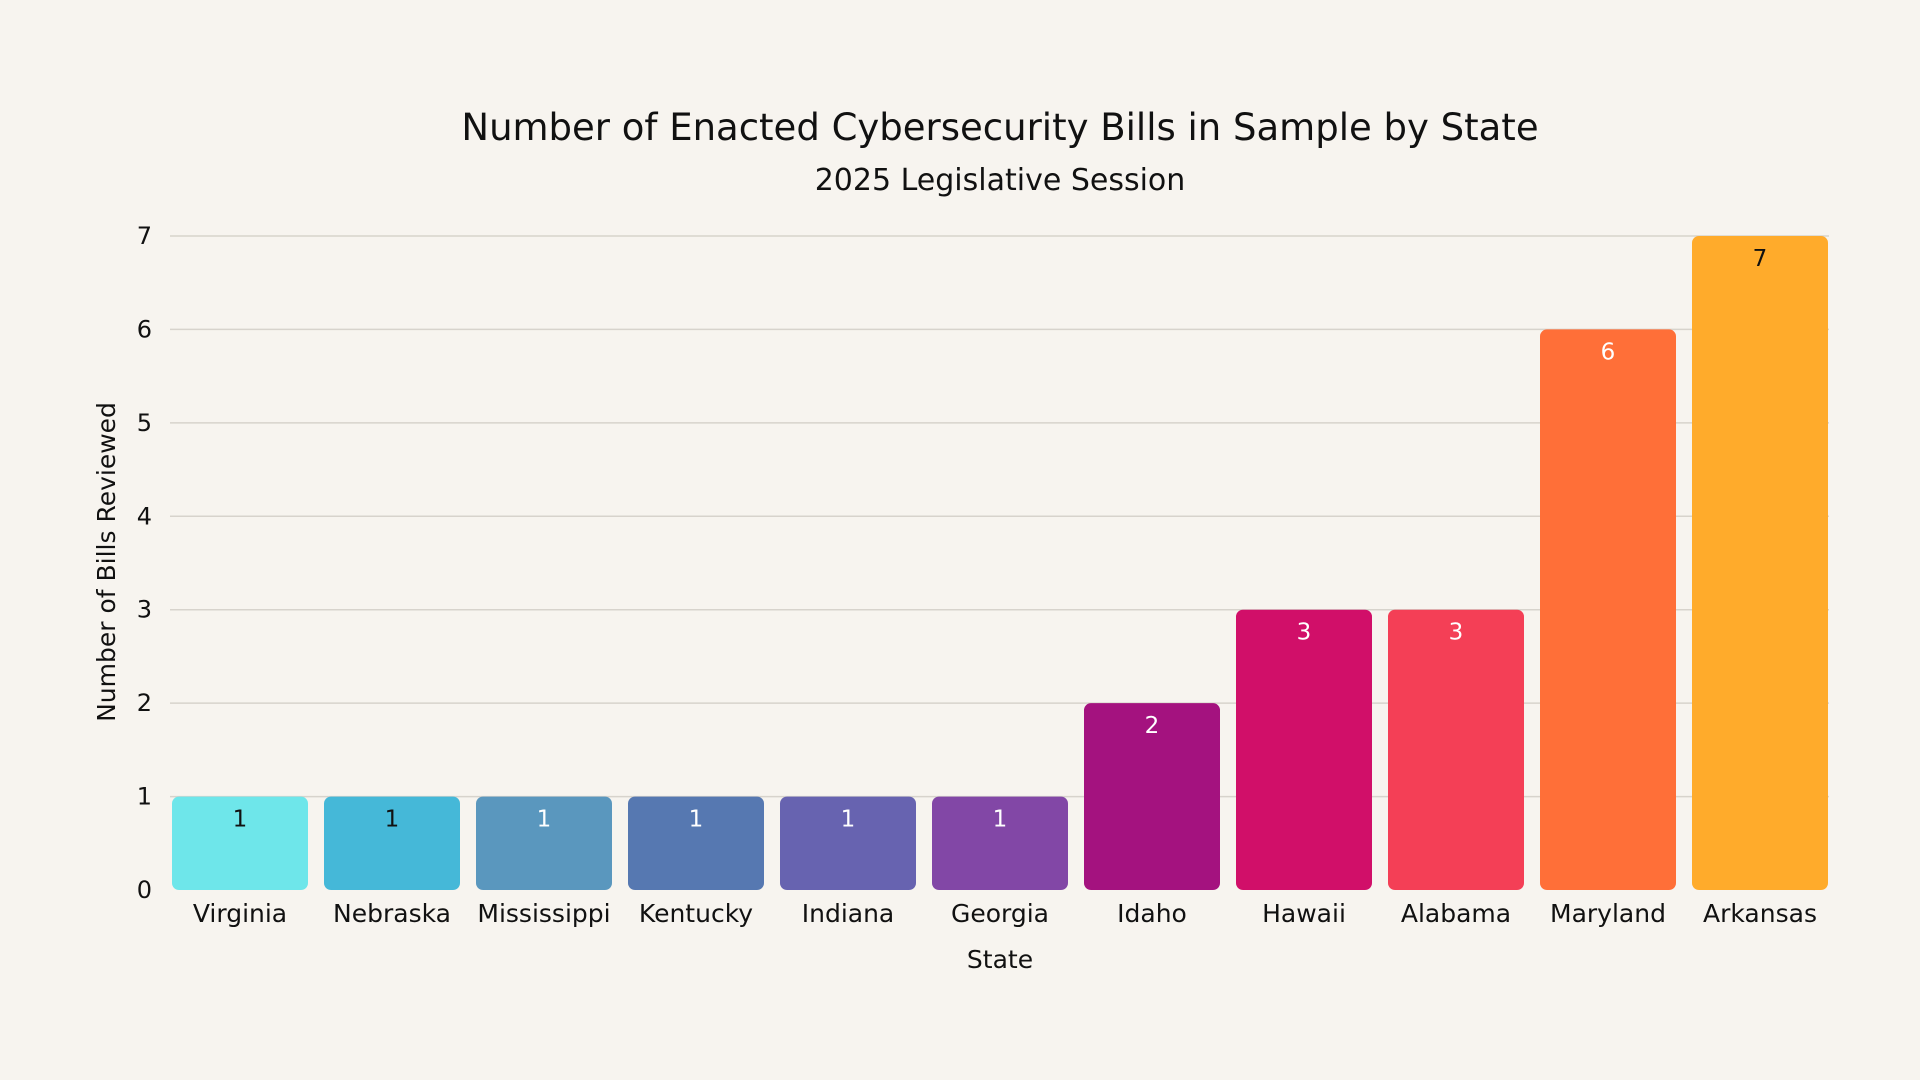  What do you see at coordinates (1000, 959) in the screenshot?
I see `x-axis-title: State` at bounding box center [1000, 959].